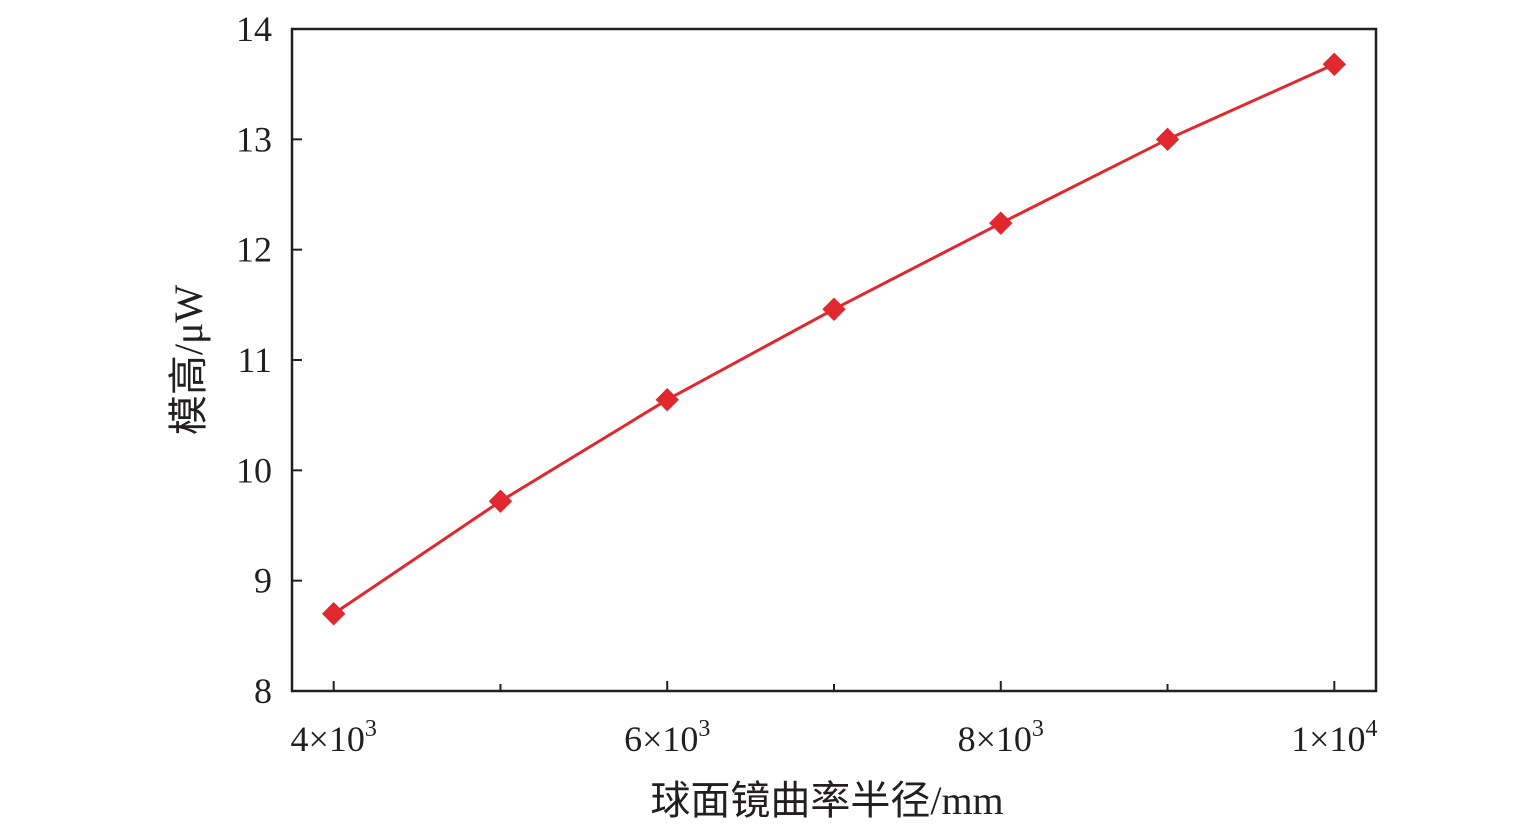 This screenshot has width=1535, height=840. I want to click on x-tick-mantissa: 8×10, so click(995, 739).